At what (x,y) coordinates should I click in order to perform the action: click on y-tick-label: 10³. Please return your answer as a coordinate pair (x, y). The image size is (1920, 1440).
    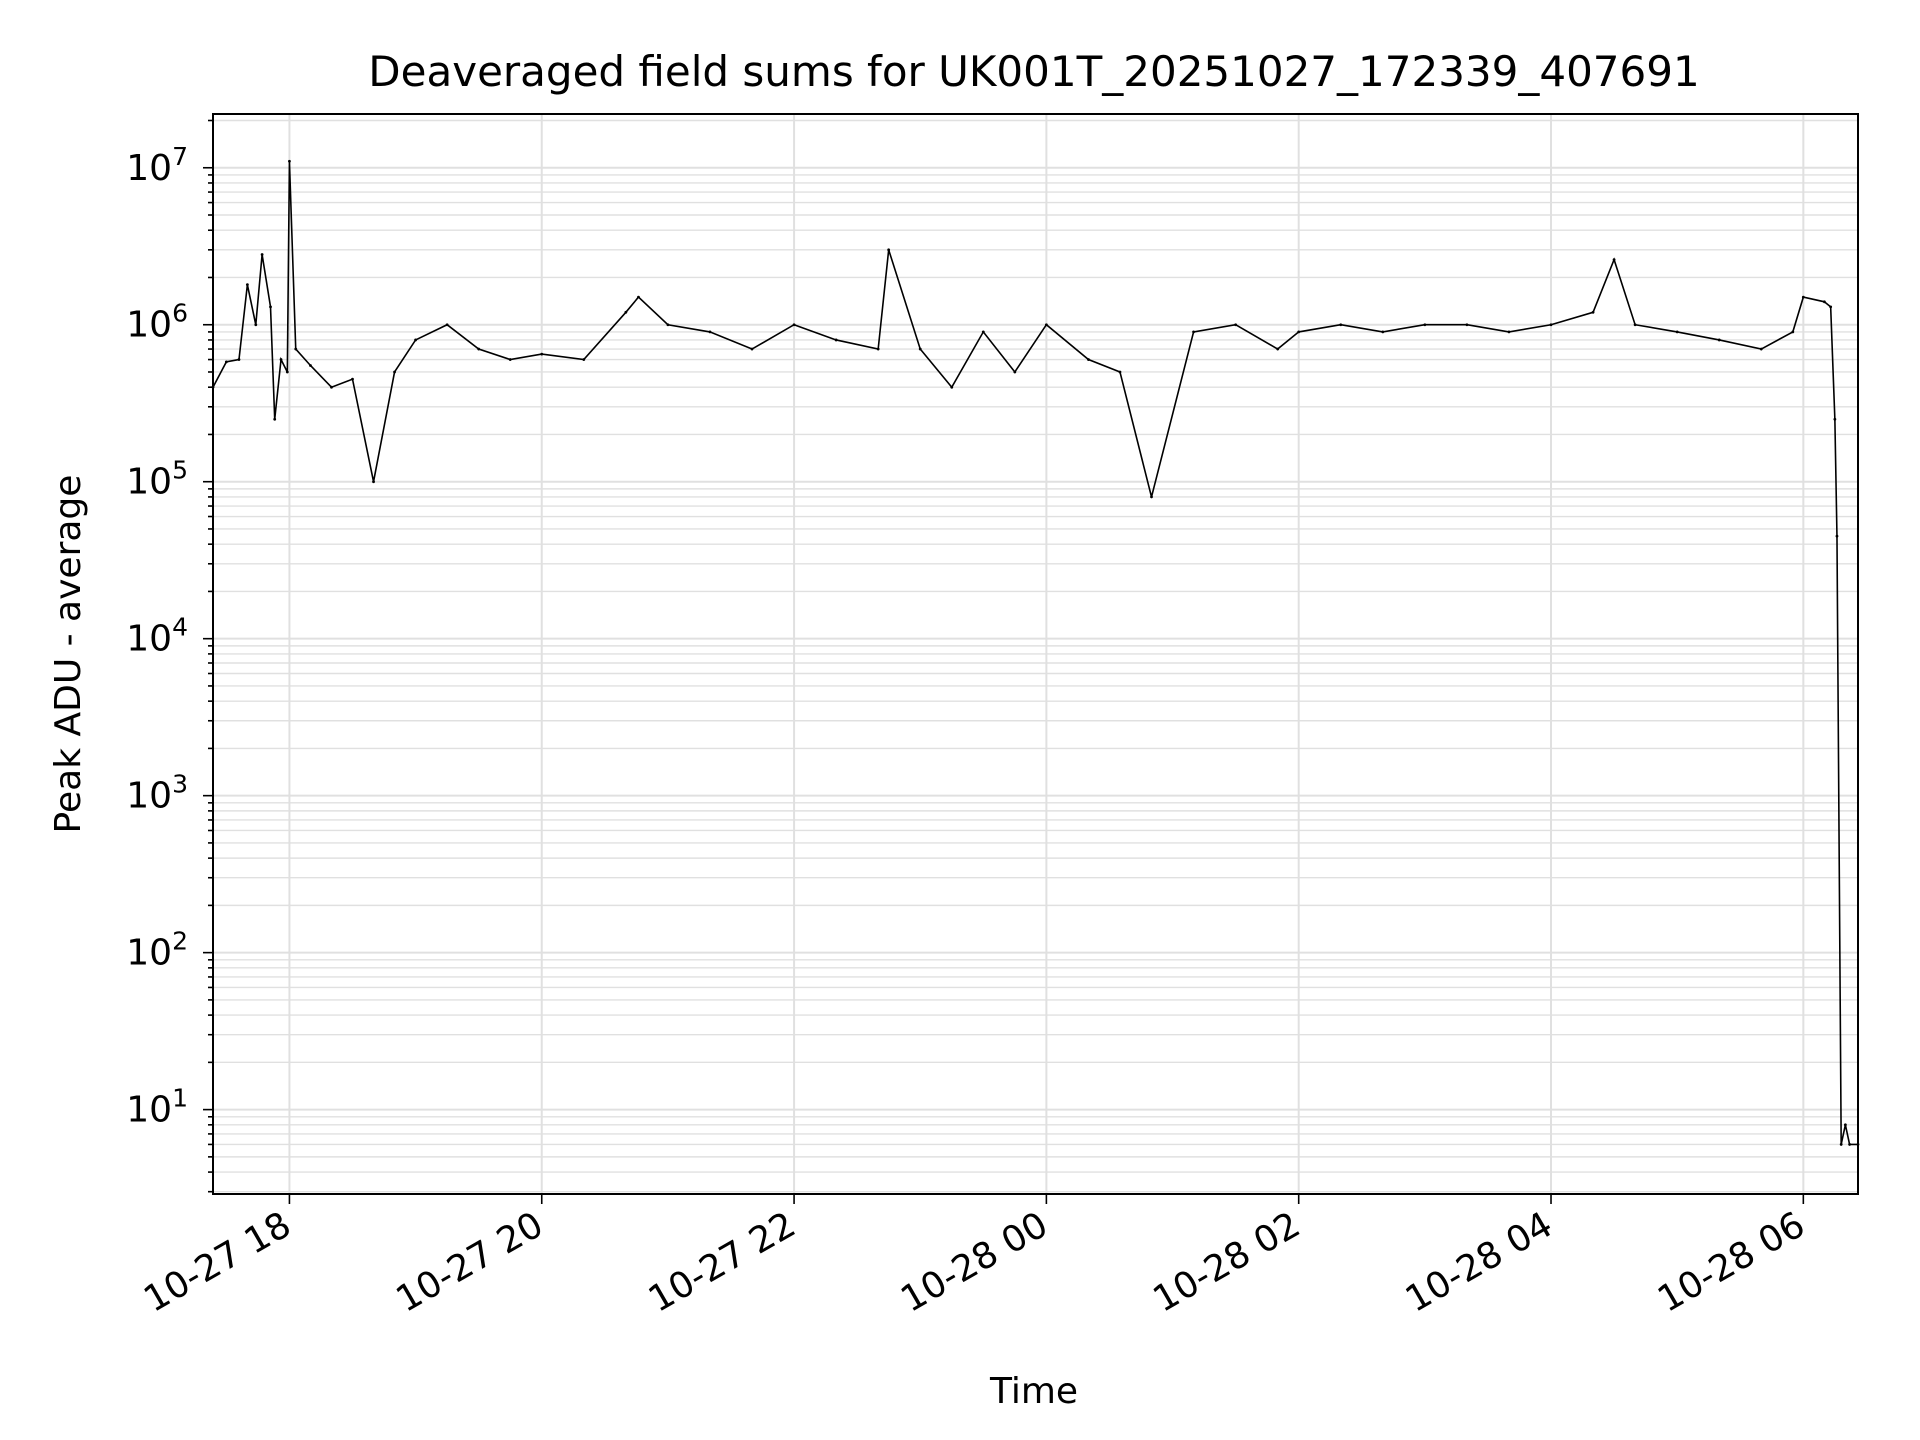
    Looking at the image, I should click on (157, 793).